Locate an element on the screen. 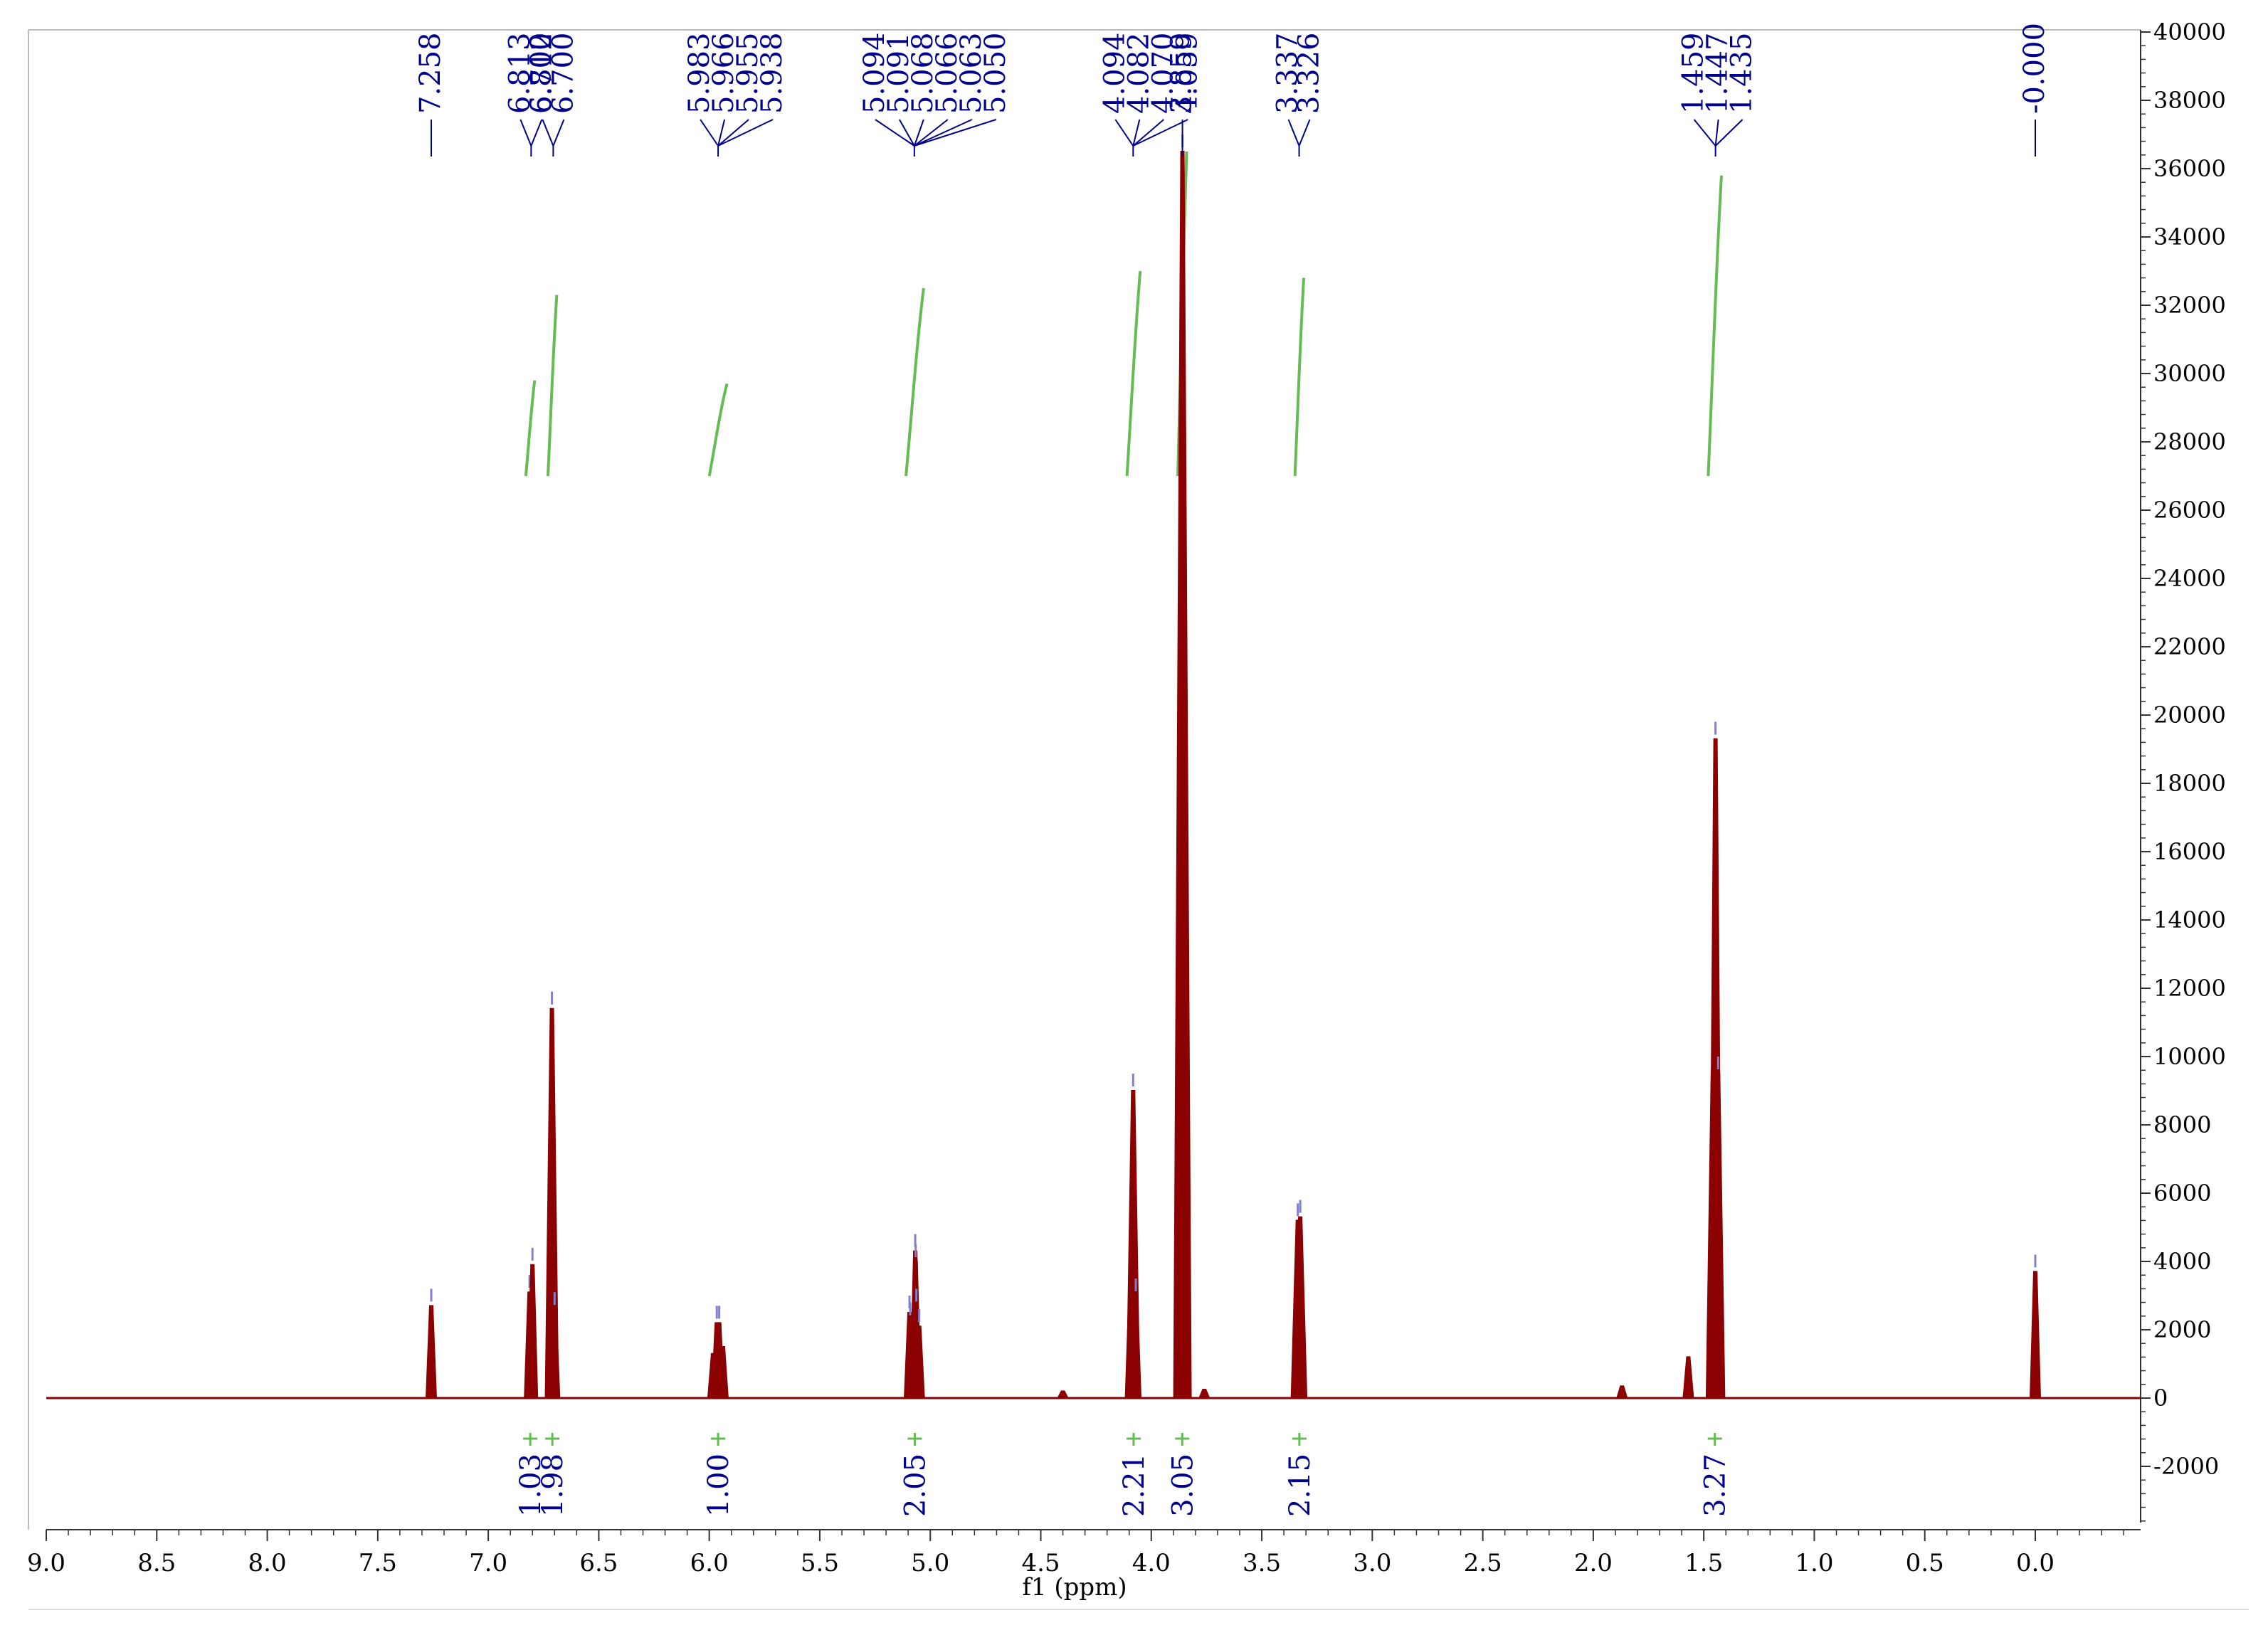 This screenshot has width=2268, height=1630. peak-label: 5.050 is located at coordinates (995, 73).